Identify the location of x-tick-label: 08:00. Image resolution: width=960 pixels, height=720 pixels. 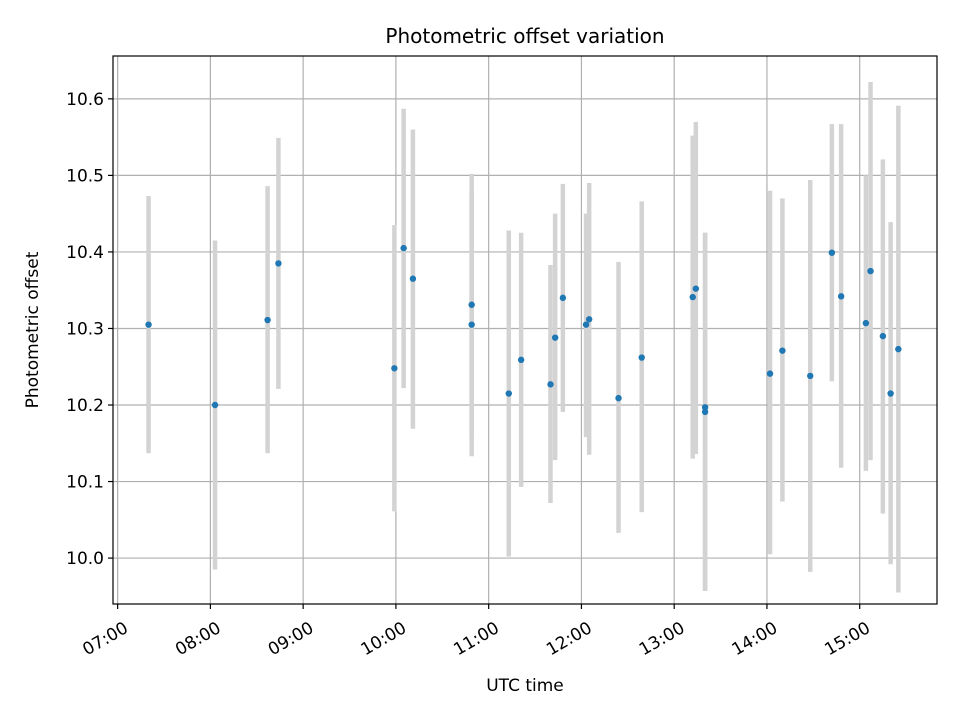
(198, 639).